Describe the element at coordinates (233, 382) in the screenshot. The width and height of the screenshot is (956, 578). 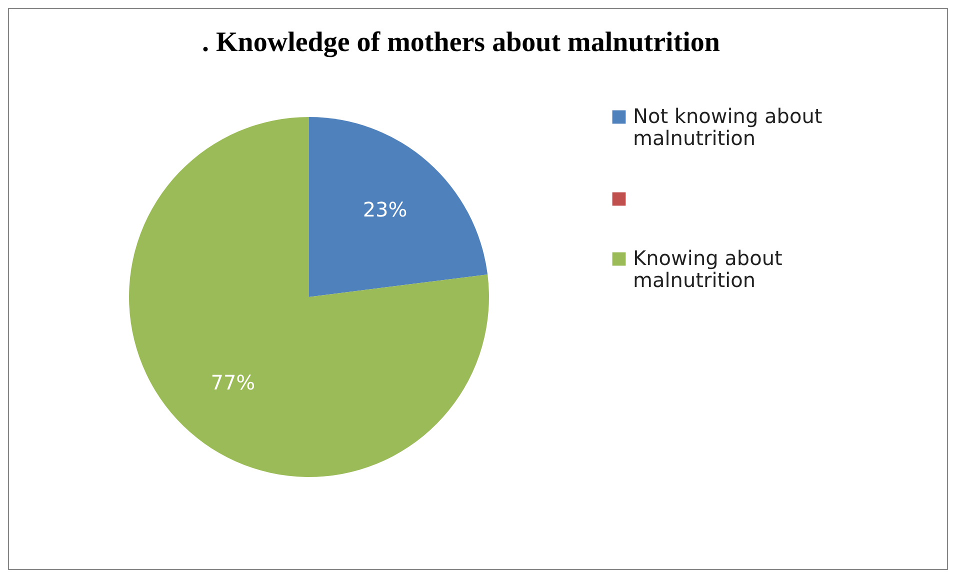
I see `data-label: 77%` at that location.